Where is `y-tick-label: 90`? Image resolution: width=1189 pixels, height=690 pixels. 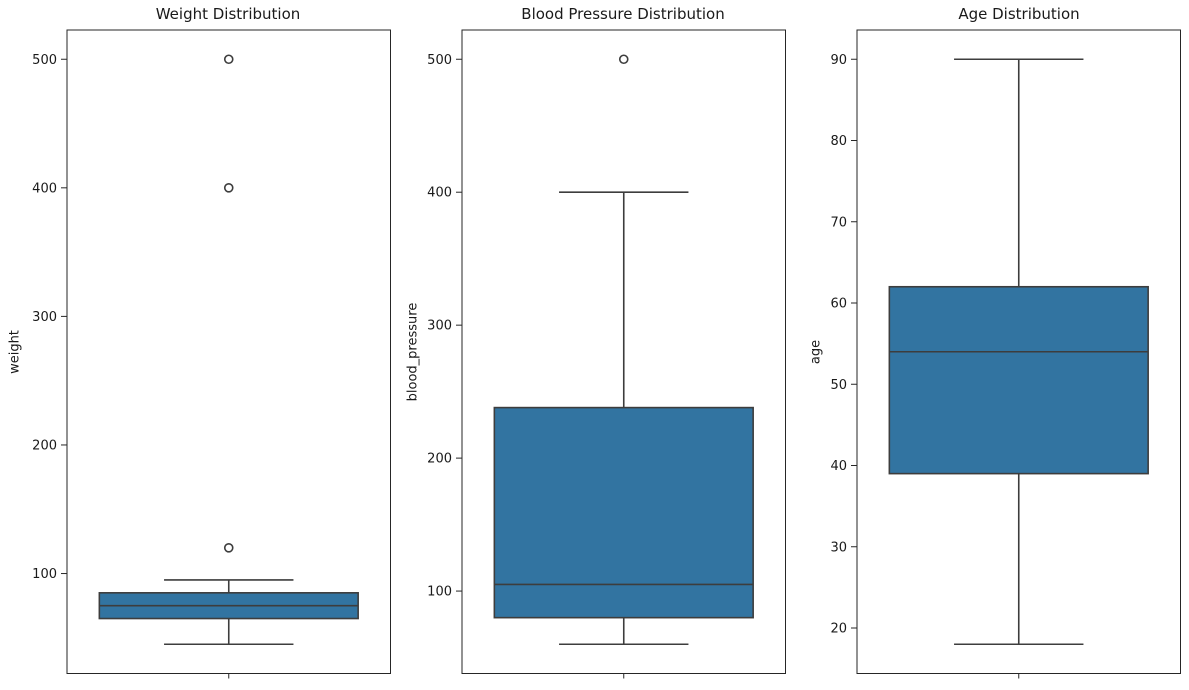 y-tick-label: 90 is located at coordinates (838, 60).